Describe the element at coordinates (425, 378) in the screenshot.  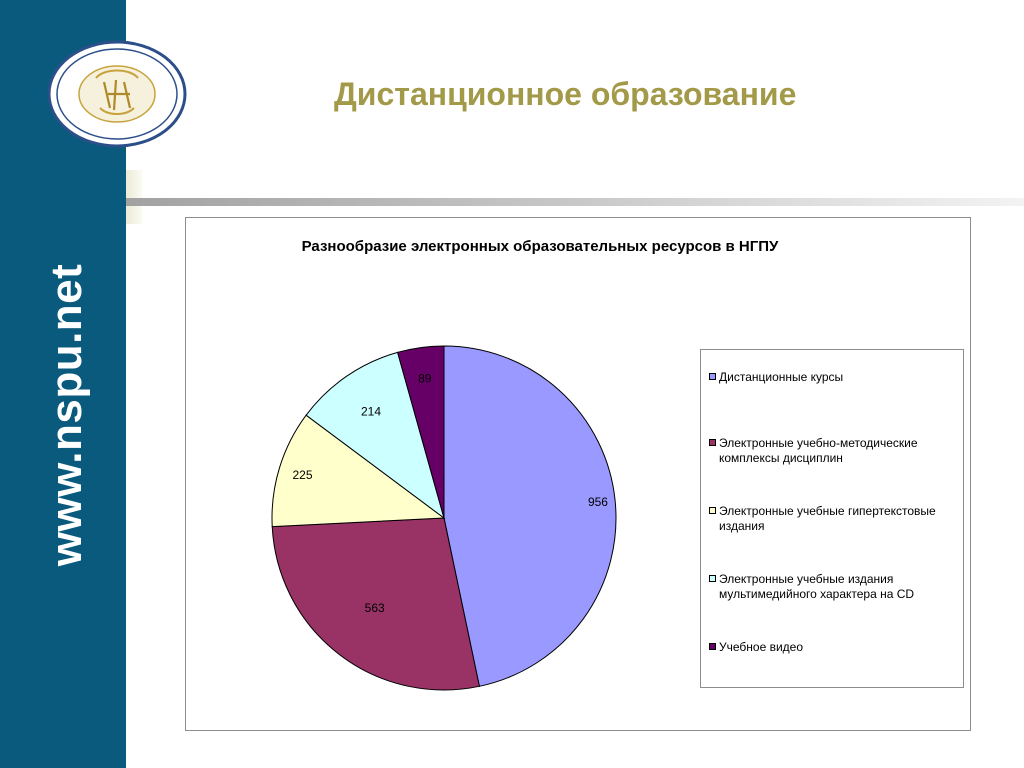
I see `slice-label-5: 89` at that location.